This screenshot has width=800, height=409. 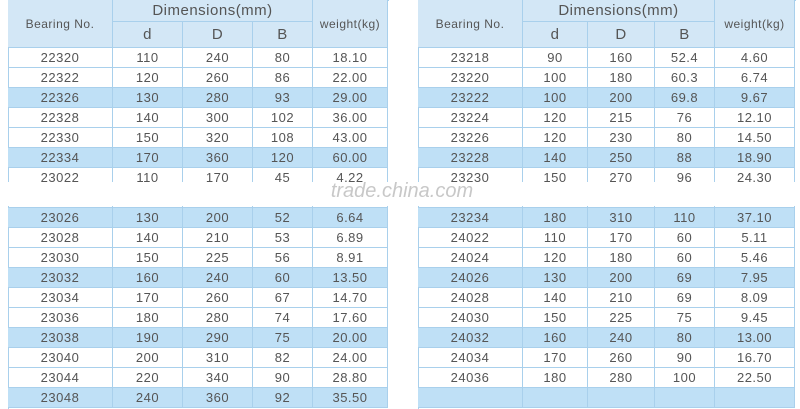 I want to click on table-cell: 9.67, so click(x=755, y=98).